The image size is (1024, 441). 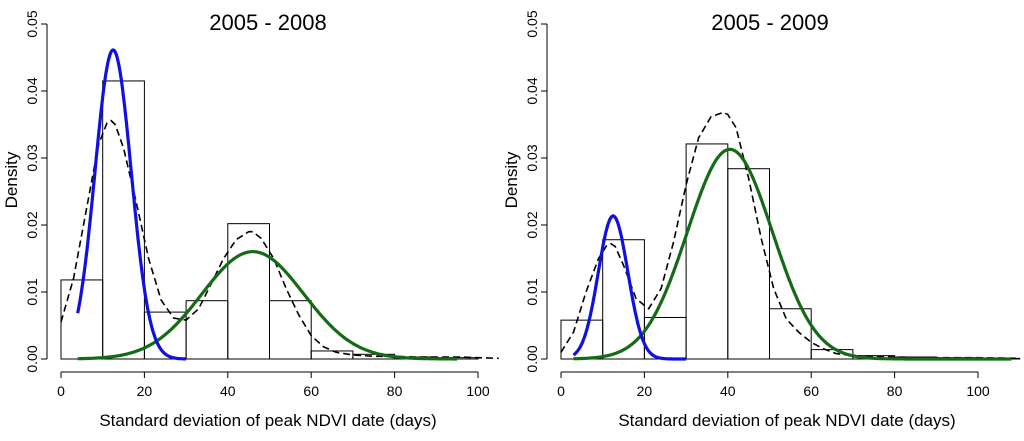 I want to click on component-2-line, so click(x=267, y=305).